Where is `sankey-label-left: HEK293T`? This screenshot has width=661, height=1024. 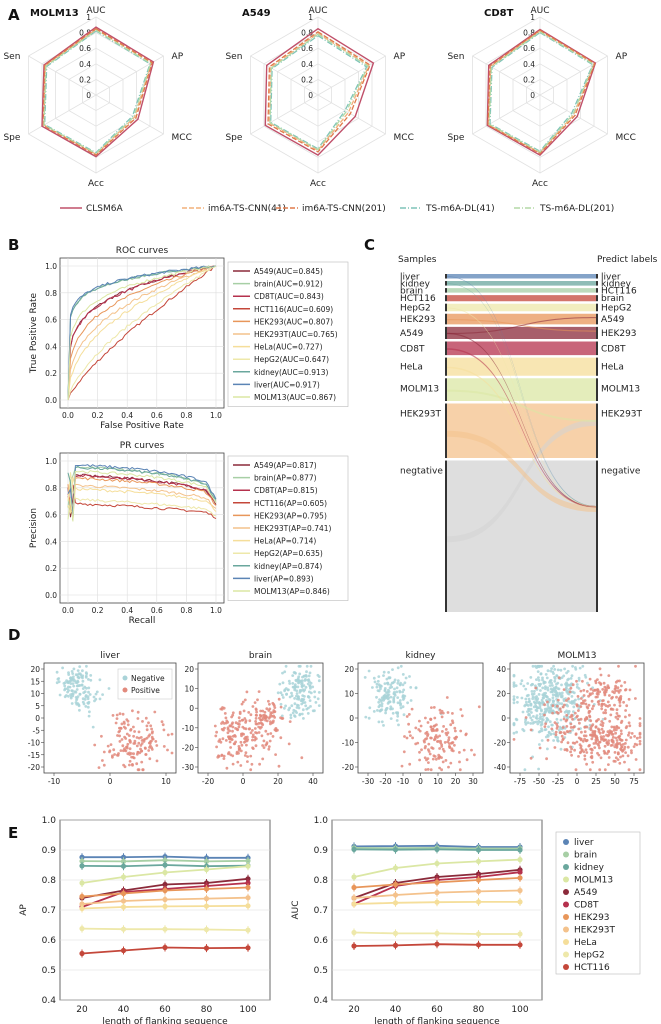
sankey-label-left: HEK293T is located at coordinates (421, 415).